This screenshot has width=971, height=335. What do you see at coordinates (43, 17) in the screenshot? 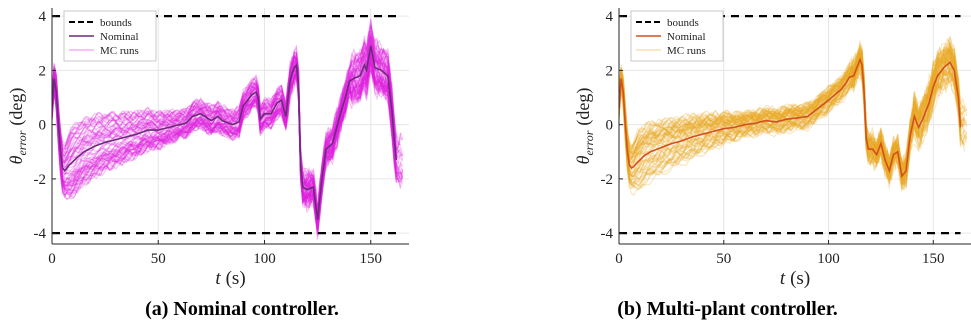
I see `y-tick-label: 4` at bounding box center [43, 17].